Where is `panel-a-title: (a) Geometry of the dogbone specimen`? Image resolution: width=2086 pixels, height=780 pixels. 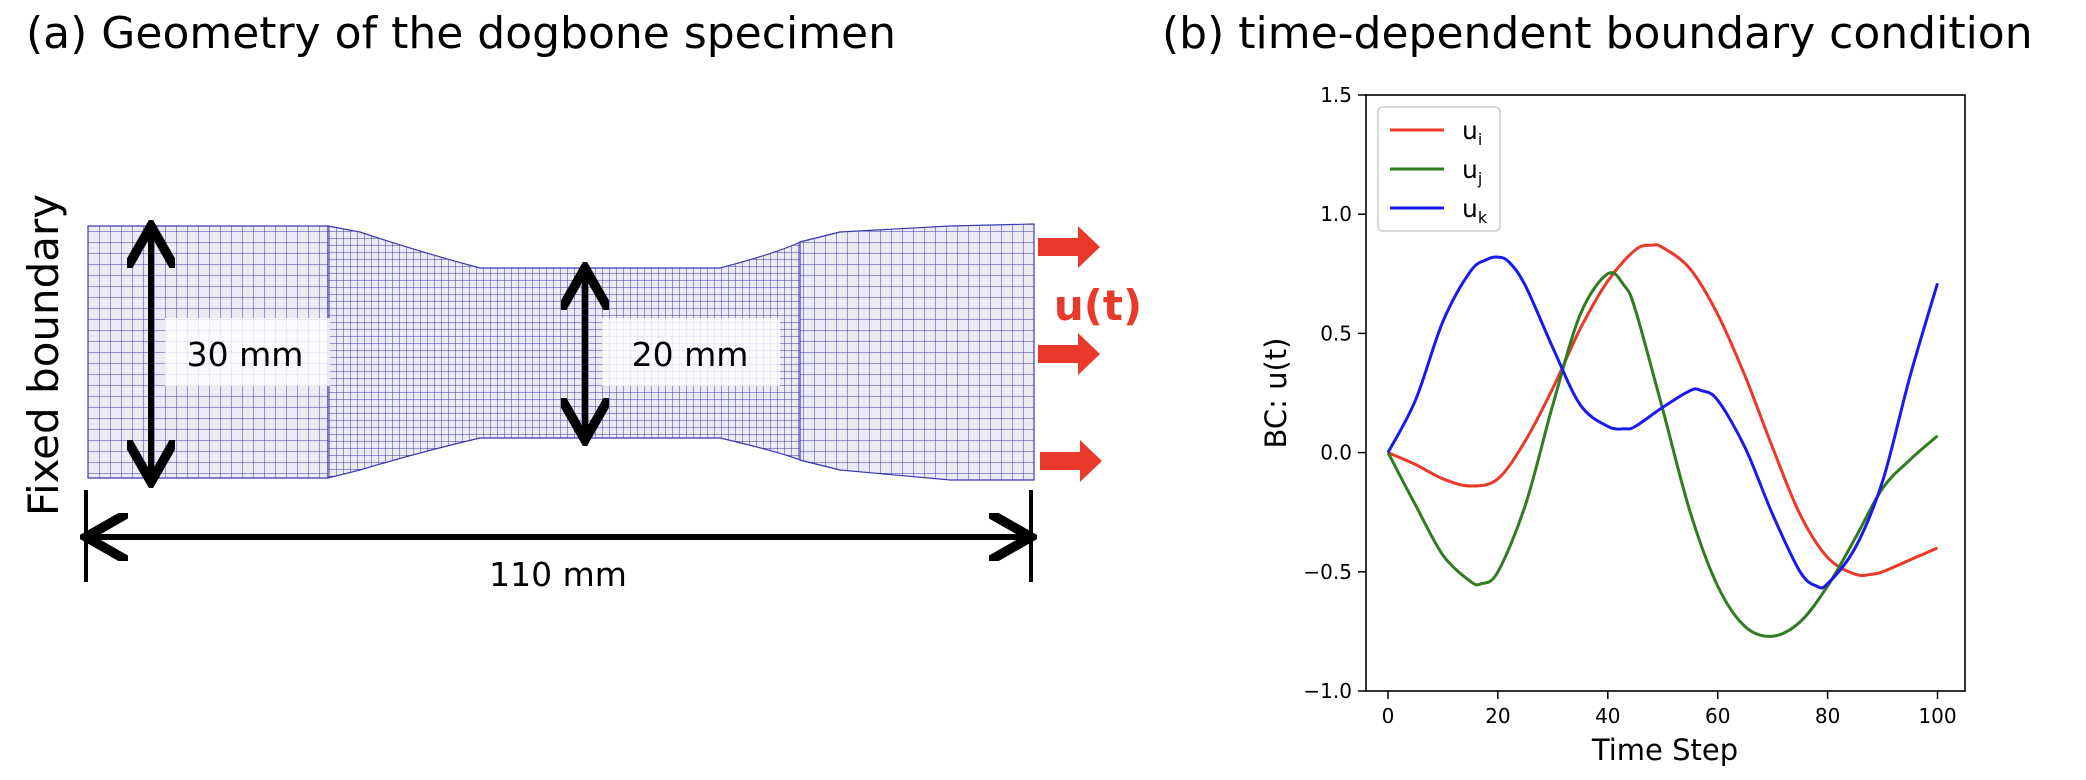
panel-a-title: (a) Geometry of the dogbone specimen is located at coordinates (461, 33).